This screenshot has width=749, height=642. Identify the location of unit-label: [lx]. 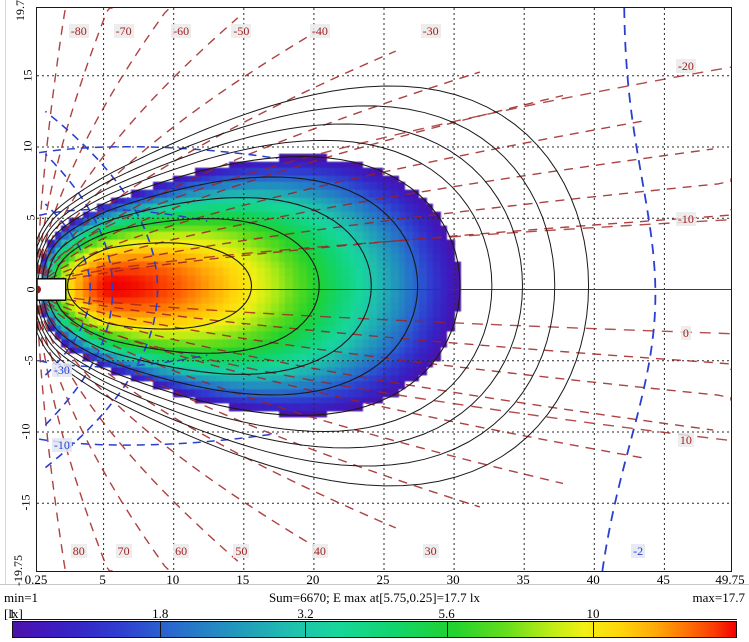
(13, 613).